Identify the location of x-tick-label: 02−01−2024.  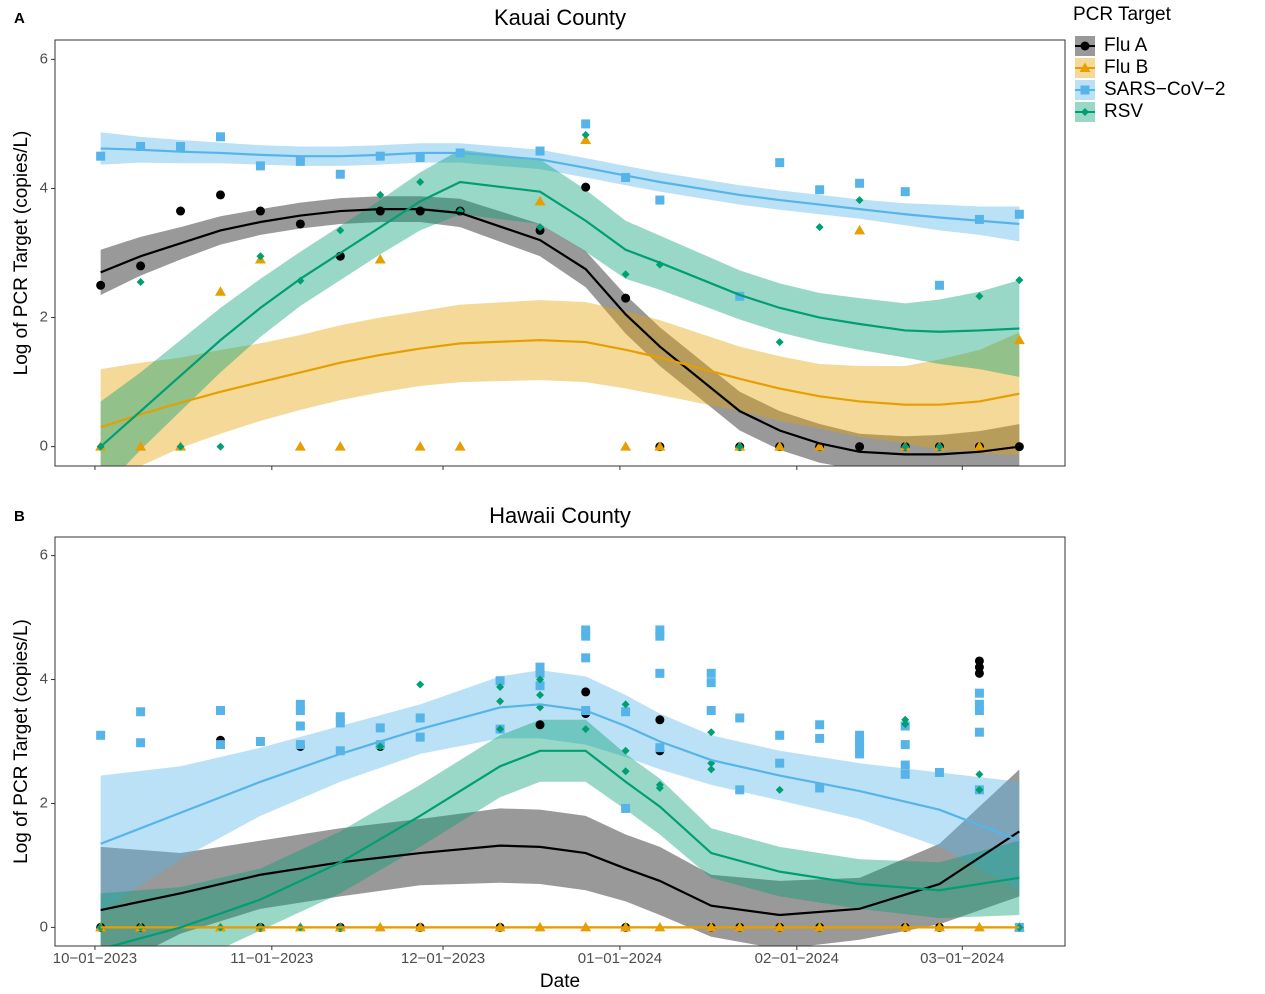
(797, 958).